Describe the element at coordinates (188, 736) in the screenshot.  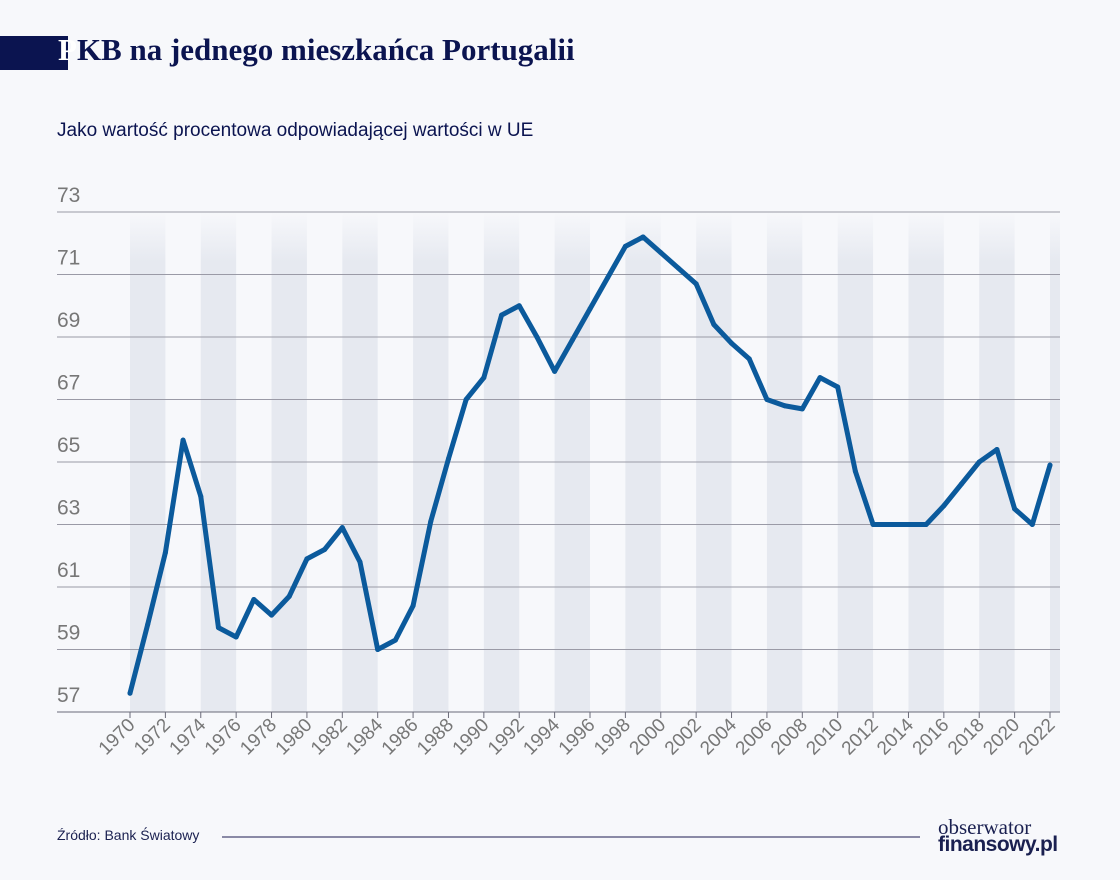
I see `x-tick-label: 1974` at that location.